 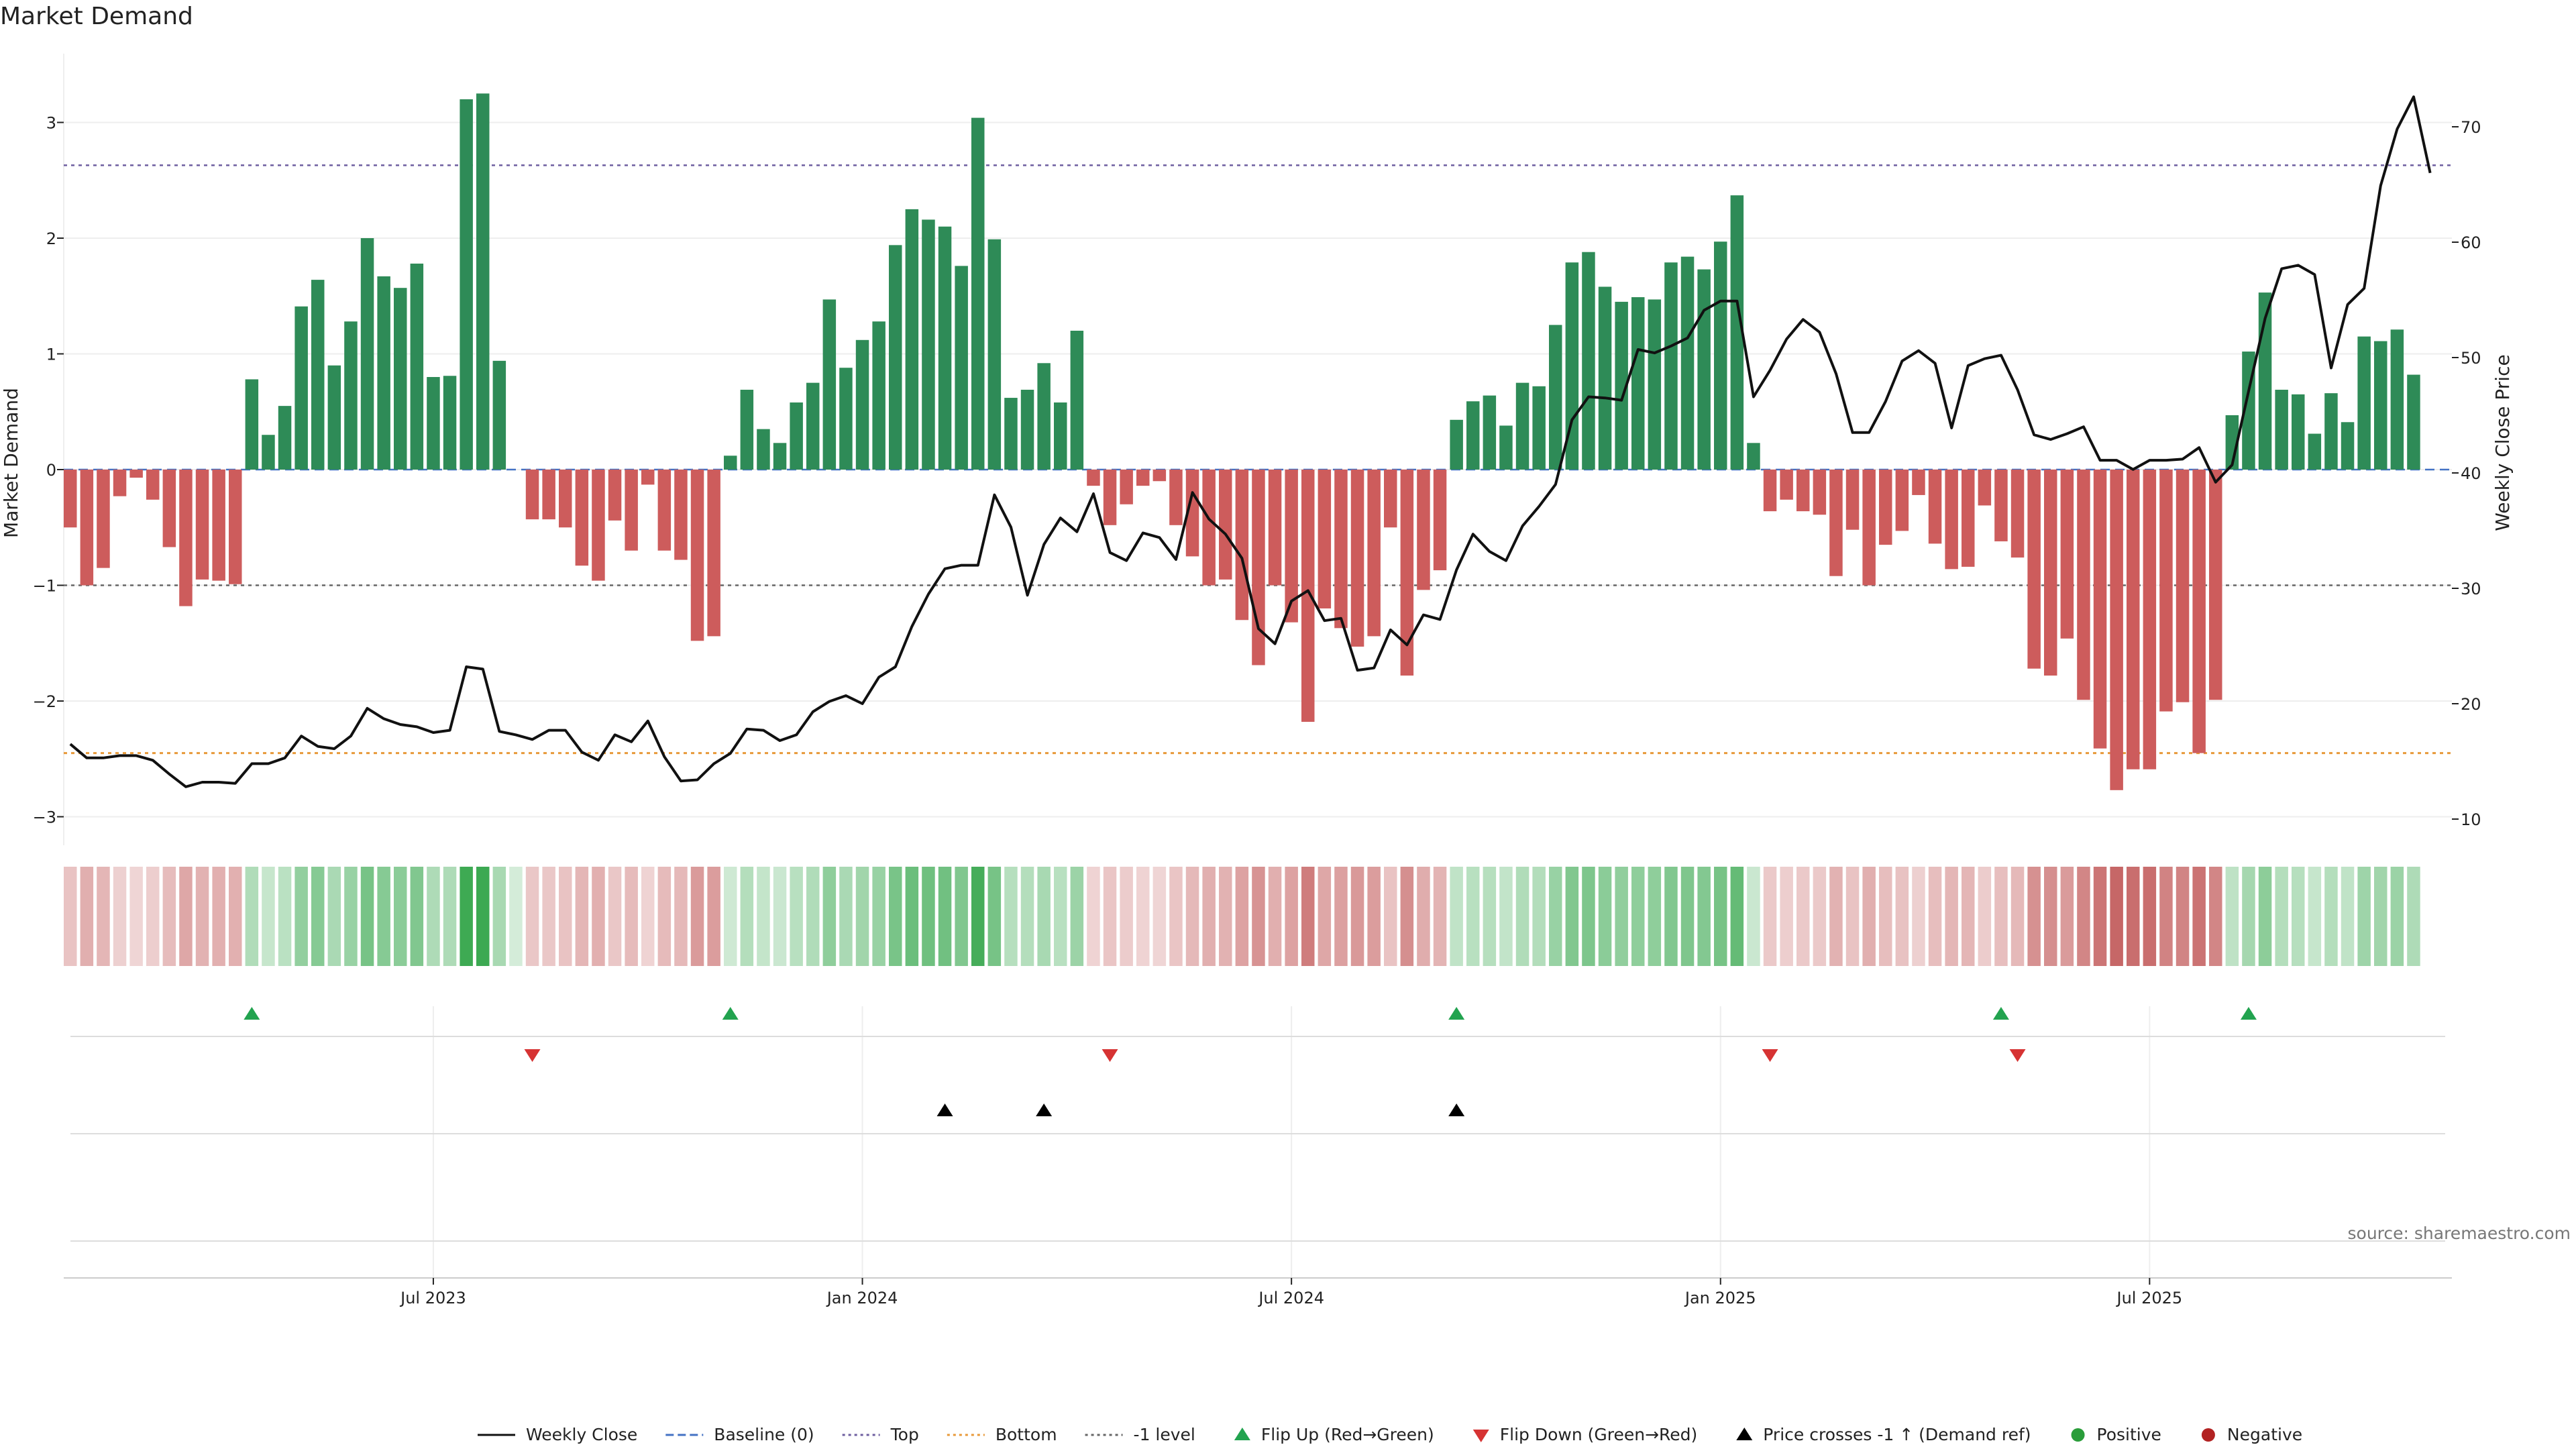 What do you see at coordinates (1897, 1434) in the screenshot?
I see `legend-label: Price crosses -1 ↑ (Demand ref)` at bounding box center [1897, 1434].